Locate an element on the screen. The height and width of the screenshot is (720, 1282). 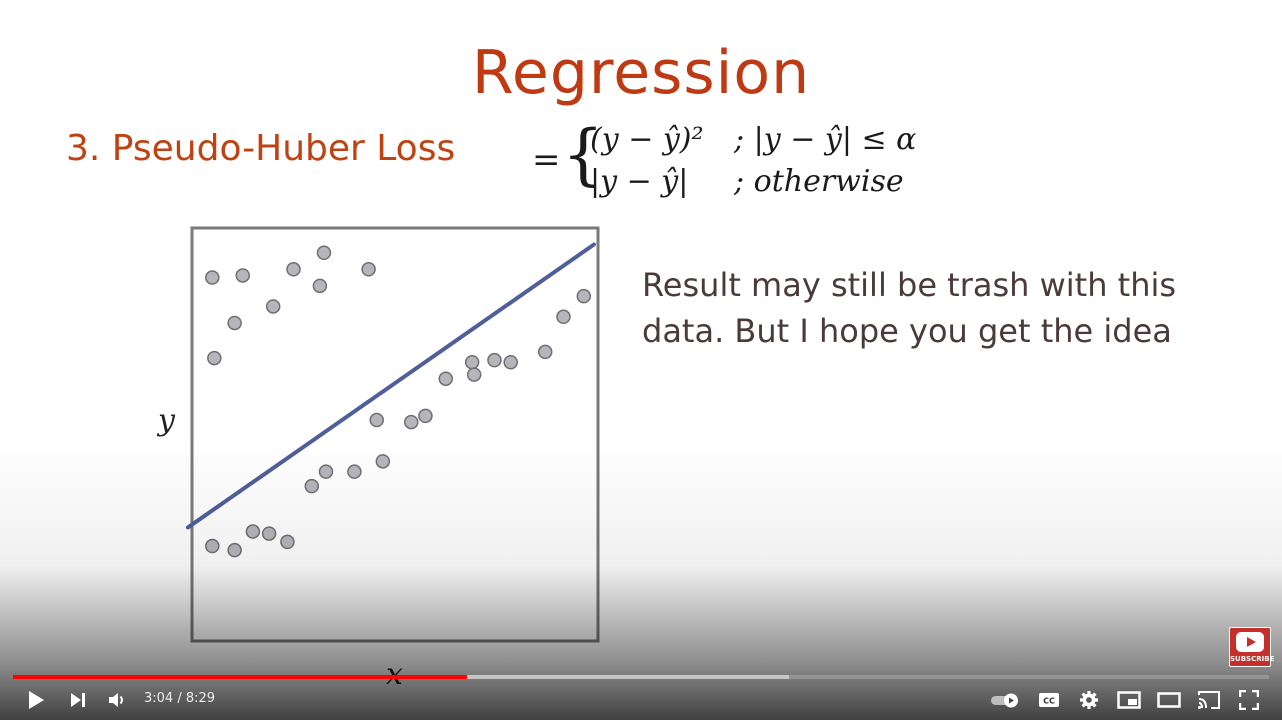
subscribe-watermark: SUBSCRIBE is located at coordinates (1252, 647).